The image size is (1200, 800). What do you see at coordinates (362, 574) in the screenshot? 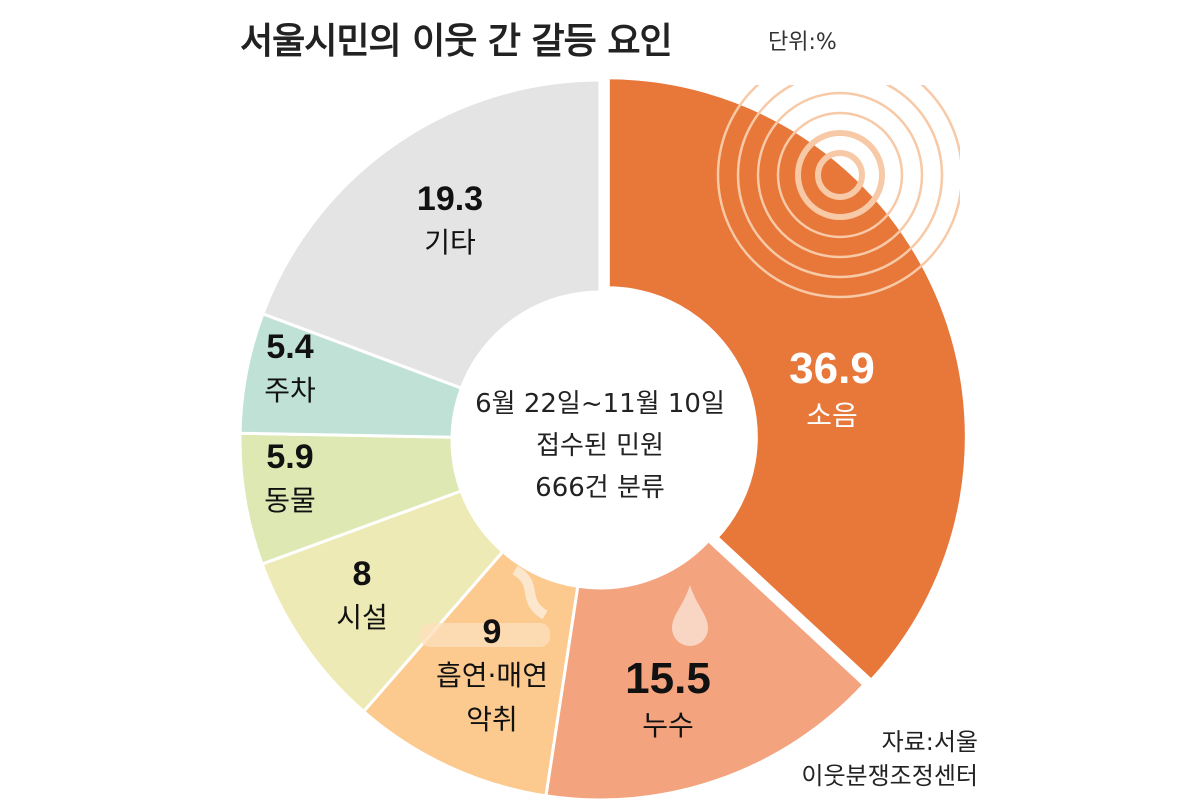
I see `slice-value-4: 8` at bounding box center [362, 574].